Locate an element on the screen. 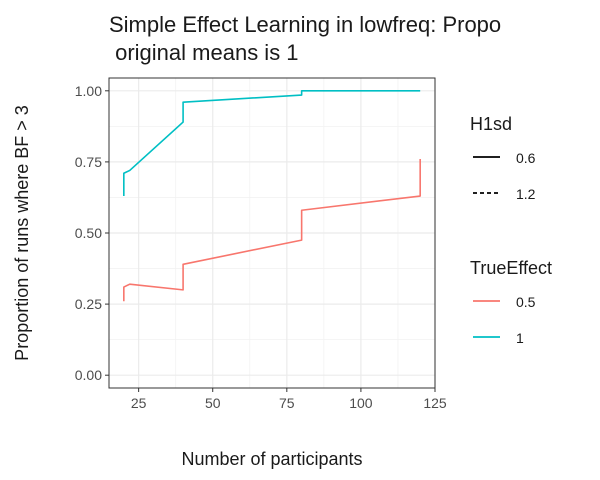 The width and height of the screenshot is (600, 480). x-axis: 25 50 75 100 125 is located at coordinates (289, 399).